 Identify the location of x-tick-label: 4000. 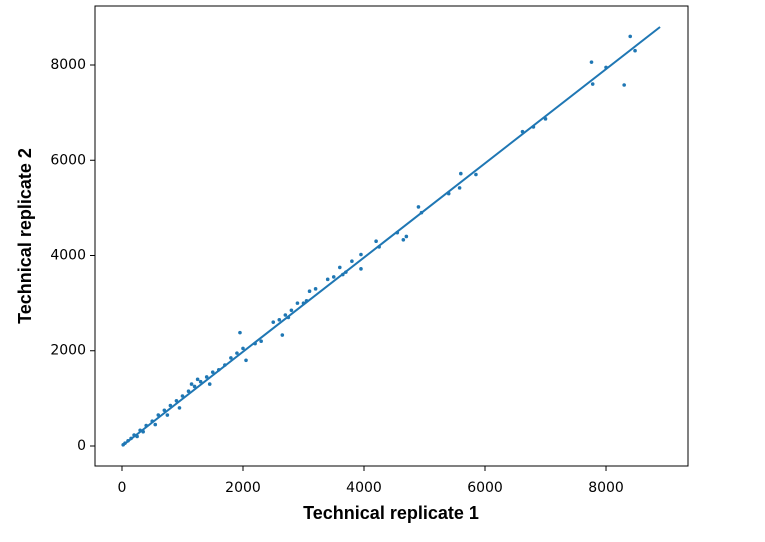
(364, 488).